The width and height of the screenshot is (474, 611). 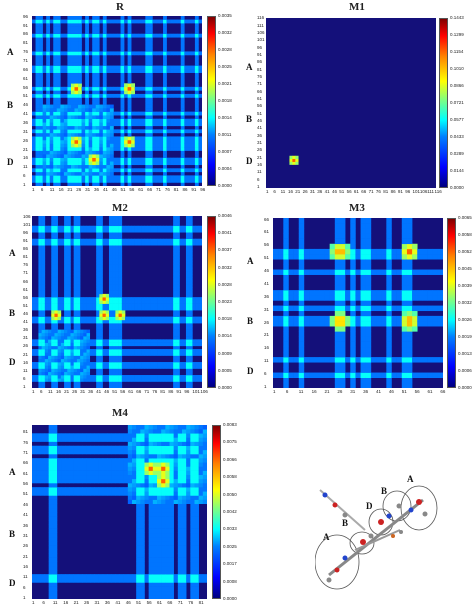 I want to click on colorbar-tick-label: 0.1154, so click(x=457, y=51).